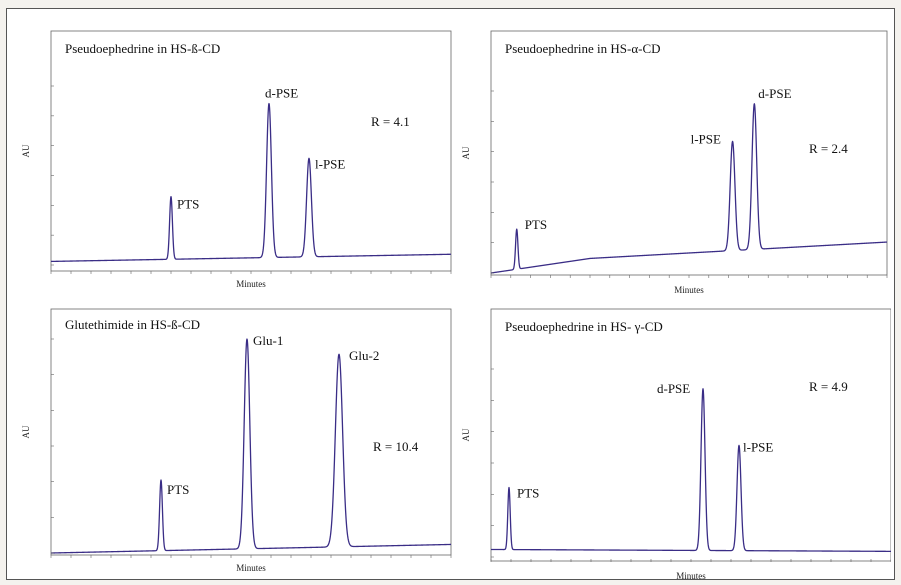  Describe the element at coordinates (390, 121) in the screenshot. I see `resolution-annotation: R = 4.1` at that location.